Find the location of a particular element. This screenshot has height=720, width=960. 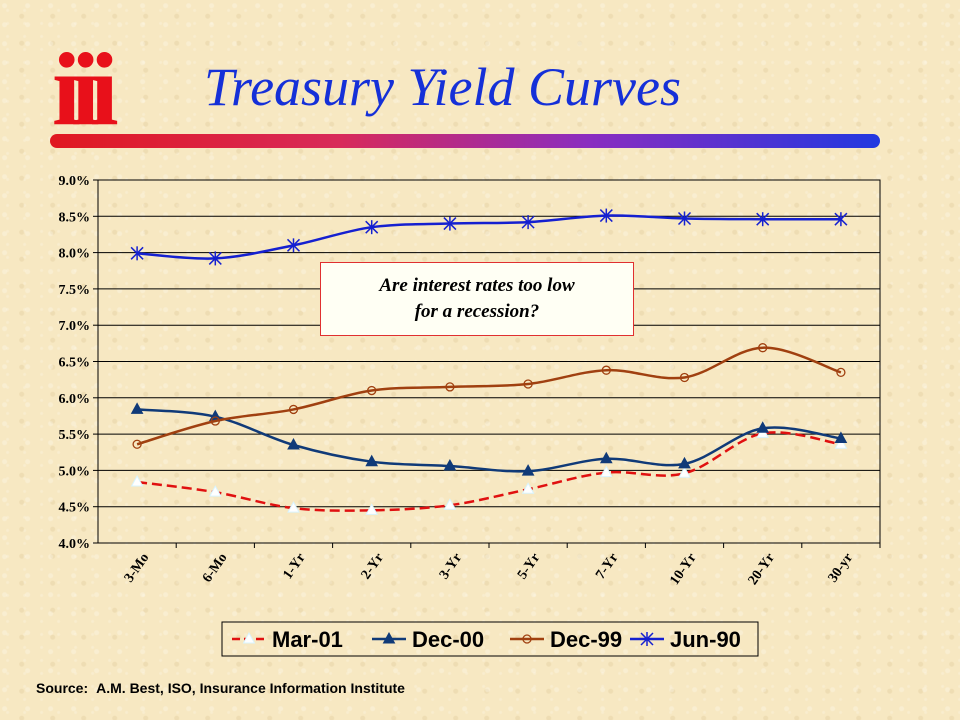

legend-label: Dec-00 is located at coordinates (448, 639).